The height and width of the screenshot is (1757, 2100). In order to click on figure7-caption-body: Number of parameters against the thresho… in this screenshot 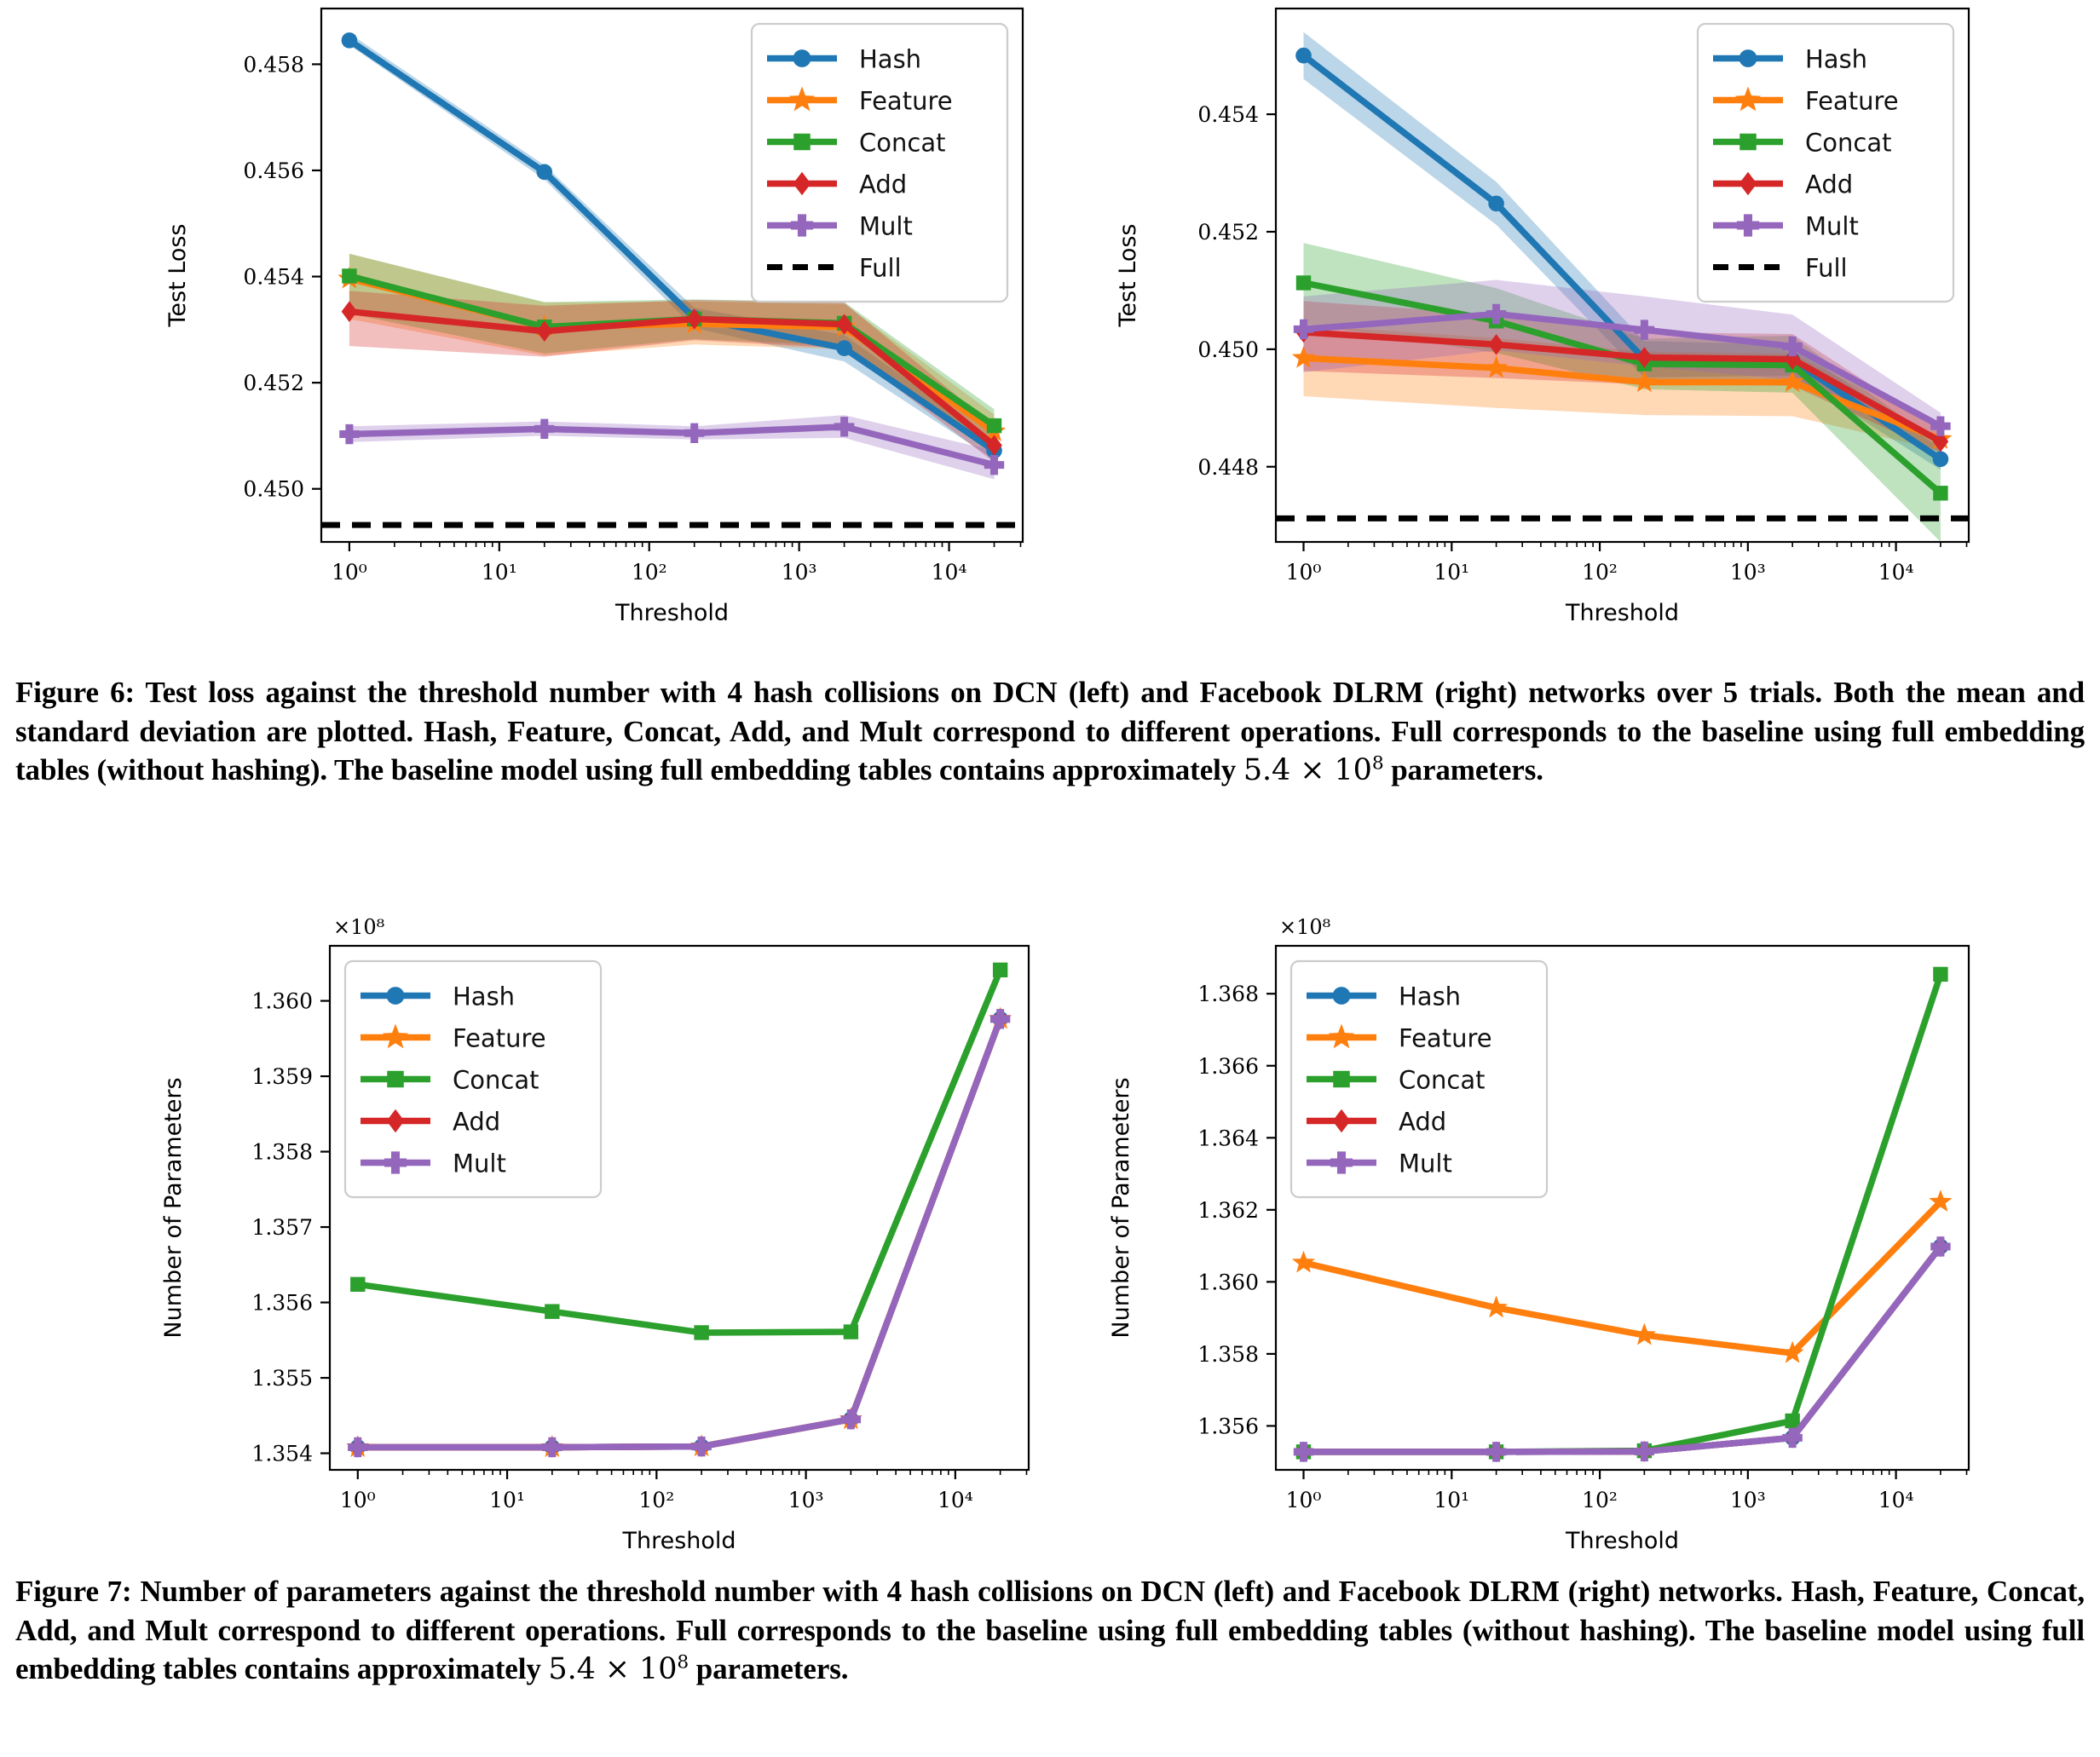, I will do `click(1050, 1630)`.